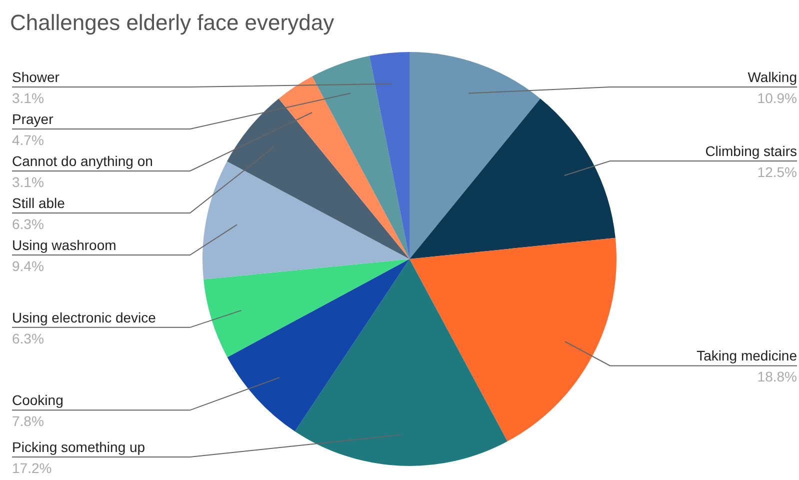 This screenshot has height=480, width=799. What do you see at coordinates (172, 22) in the screenshot?
I see `chart-title: Challenges elderly face everyday` at bounding box center [172, 22].